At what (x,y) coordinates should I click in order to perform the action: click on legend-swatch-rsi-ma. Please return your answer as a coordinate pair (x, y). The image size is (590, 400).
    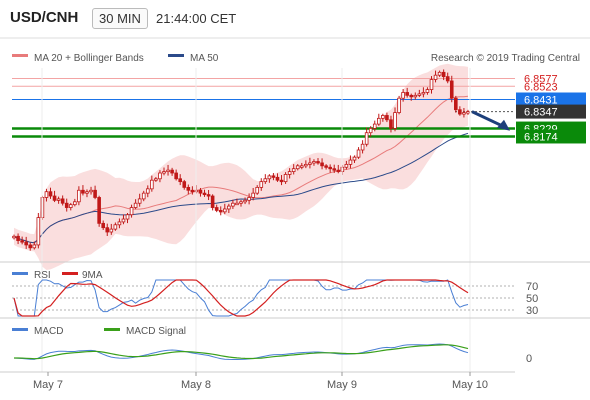
    Looking at the image, I should click on (70, 273).